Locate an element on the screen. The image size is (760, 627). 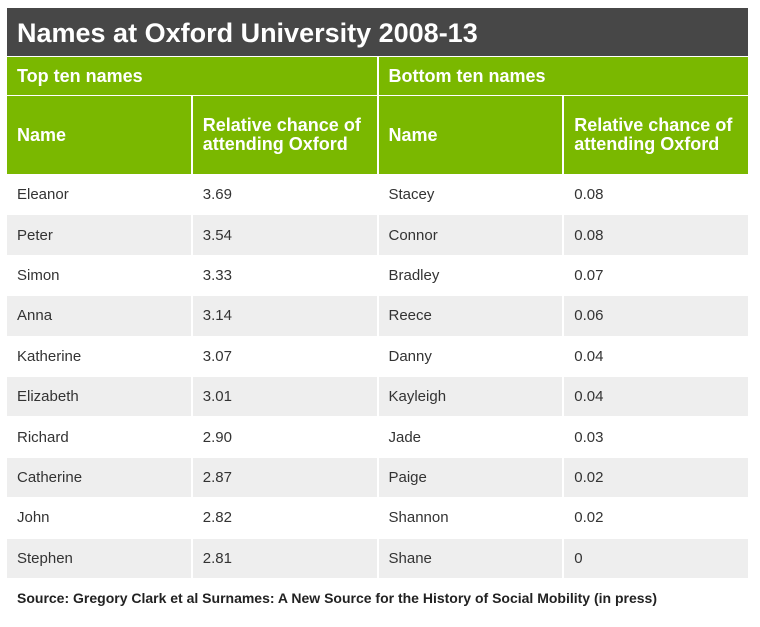
bottom-name-cell: Danny is located at coordinates (410, 356).